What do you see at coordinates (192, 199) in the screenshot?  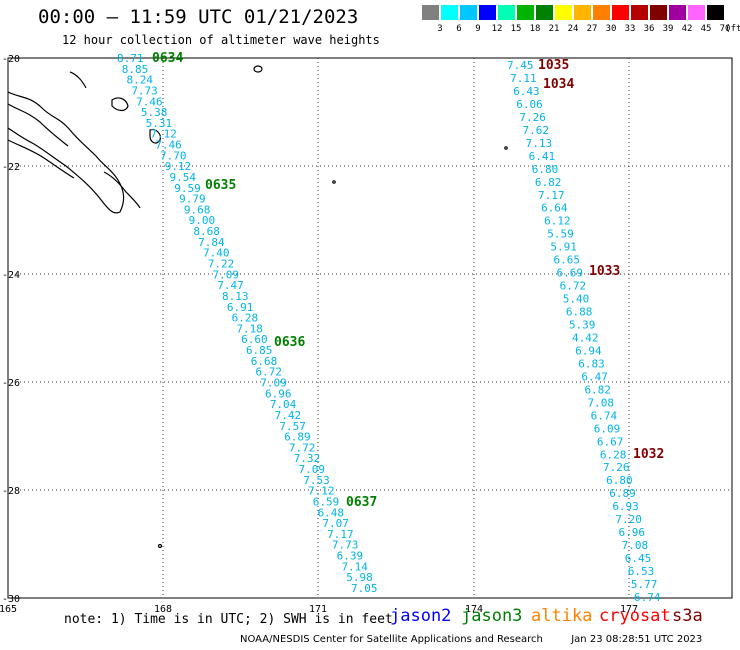 I see `wave-height-label: 9.79` at bounding box center [192, 199].